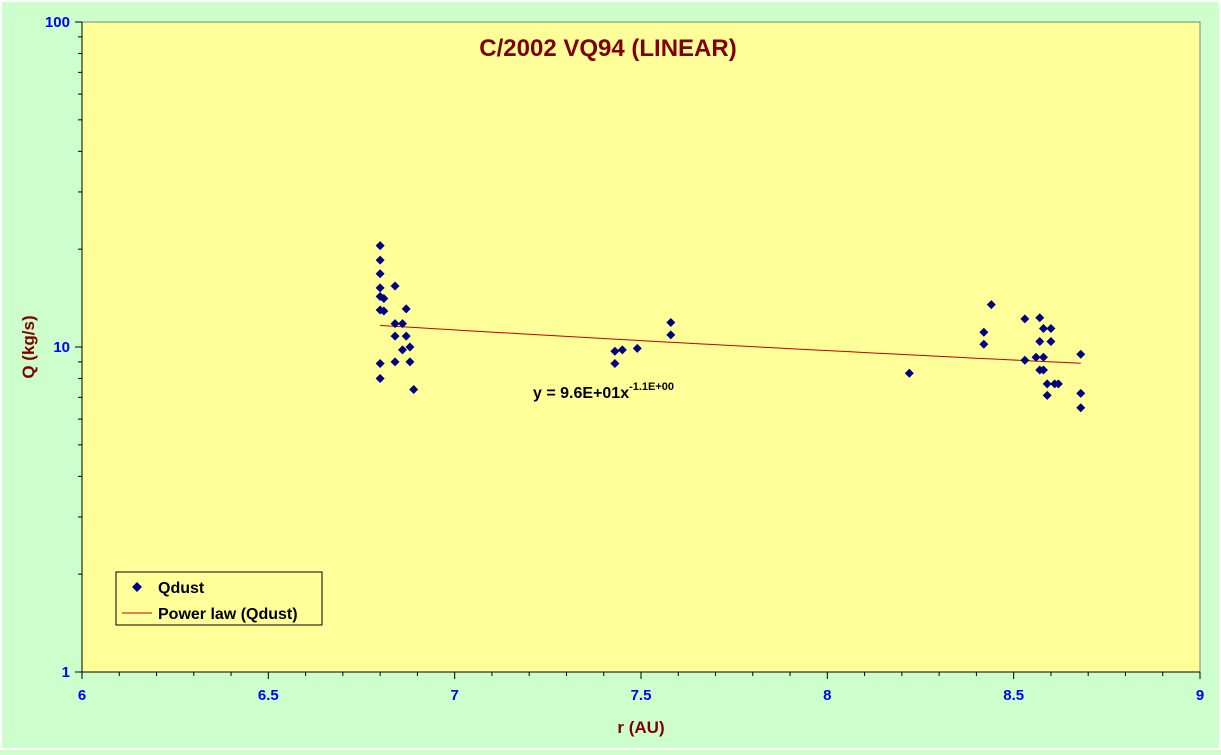 The image size is (1221, 755). What do you see at coordinates (66, 672) in the screenshot?
I see `y-tick-label: 1` at bounding box center [66, 672].